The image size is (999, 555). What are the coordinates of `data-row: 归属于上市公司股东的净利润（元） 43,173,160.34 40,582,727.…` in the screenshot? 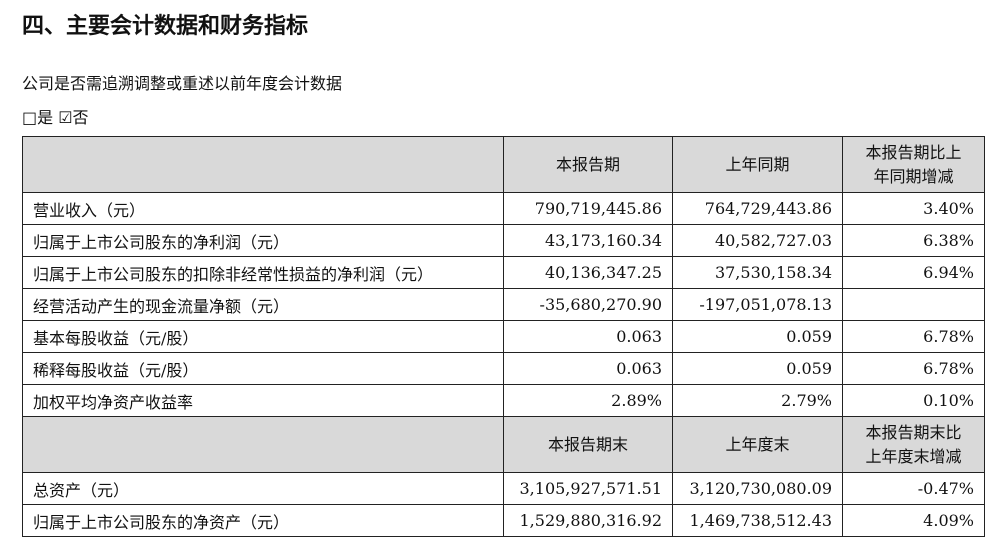 It's located at (503, 240).